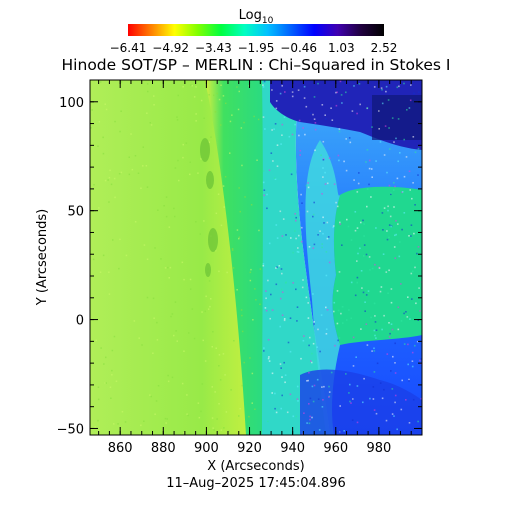 This screenshot has width=512, height=512. What do you see at coordinates (71, 103) in the screenshot?
I see `y-tick-label: 100` at bounding box center [71, 103].